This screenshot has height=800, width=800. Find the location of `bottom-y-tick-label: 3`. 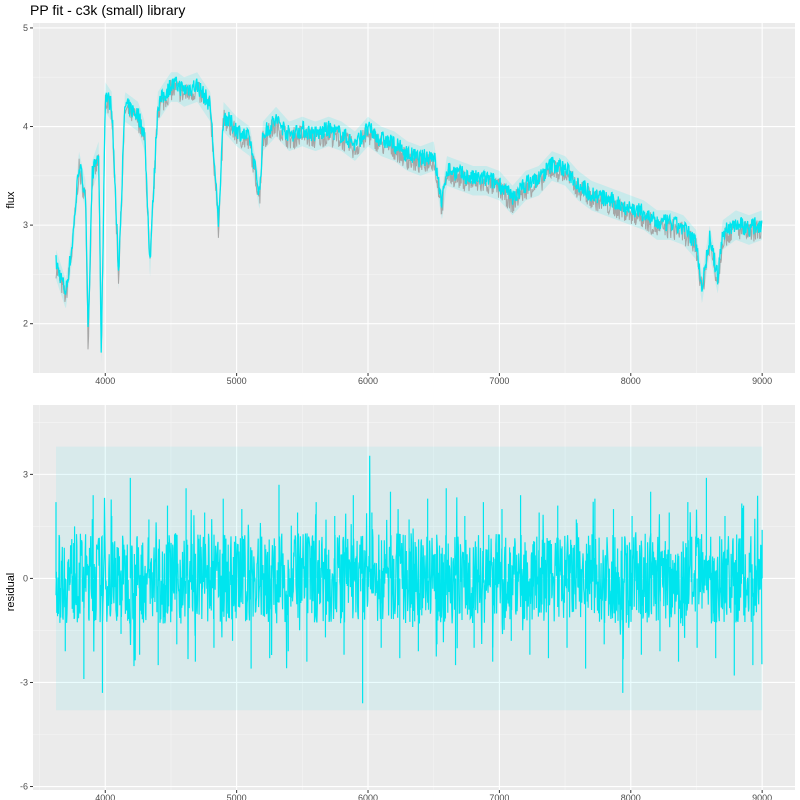

bottom-y-tick-label: 3 is located at coordinates (25, 474).